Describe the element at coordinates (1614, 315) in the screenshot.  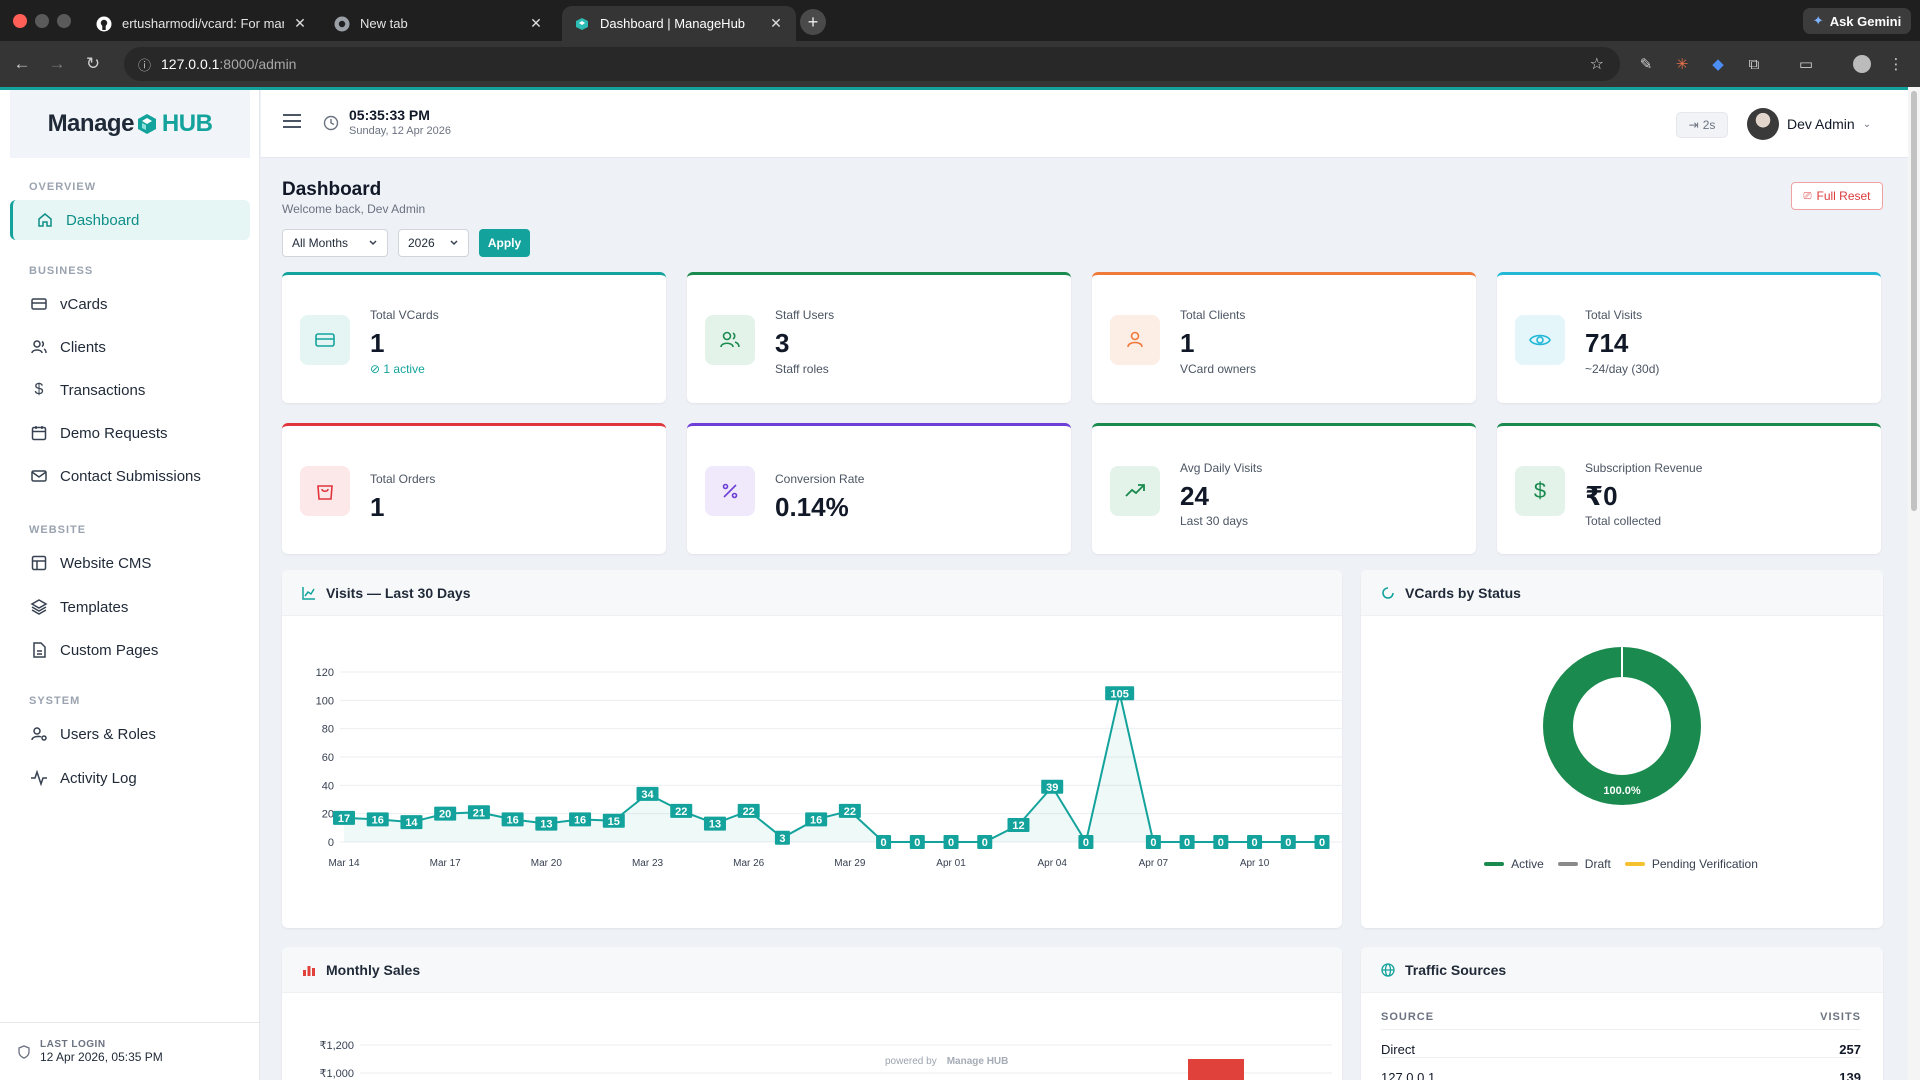
I see `stat-label: Total Visits` at that location.